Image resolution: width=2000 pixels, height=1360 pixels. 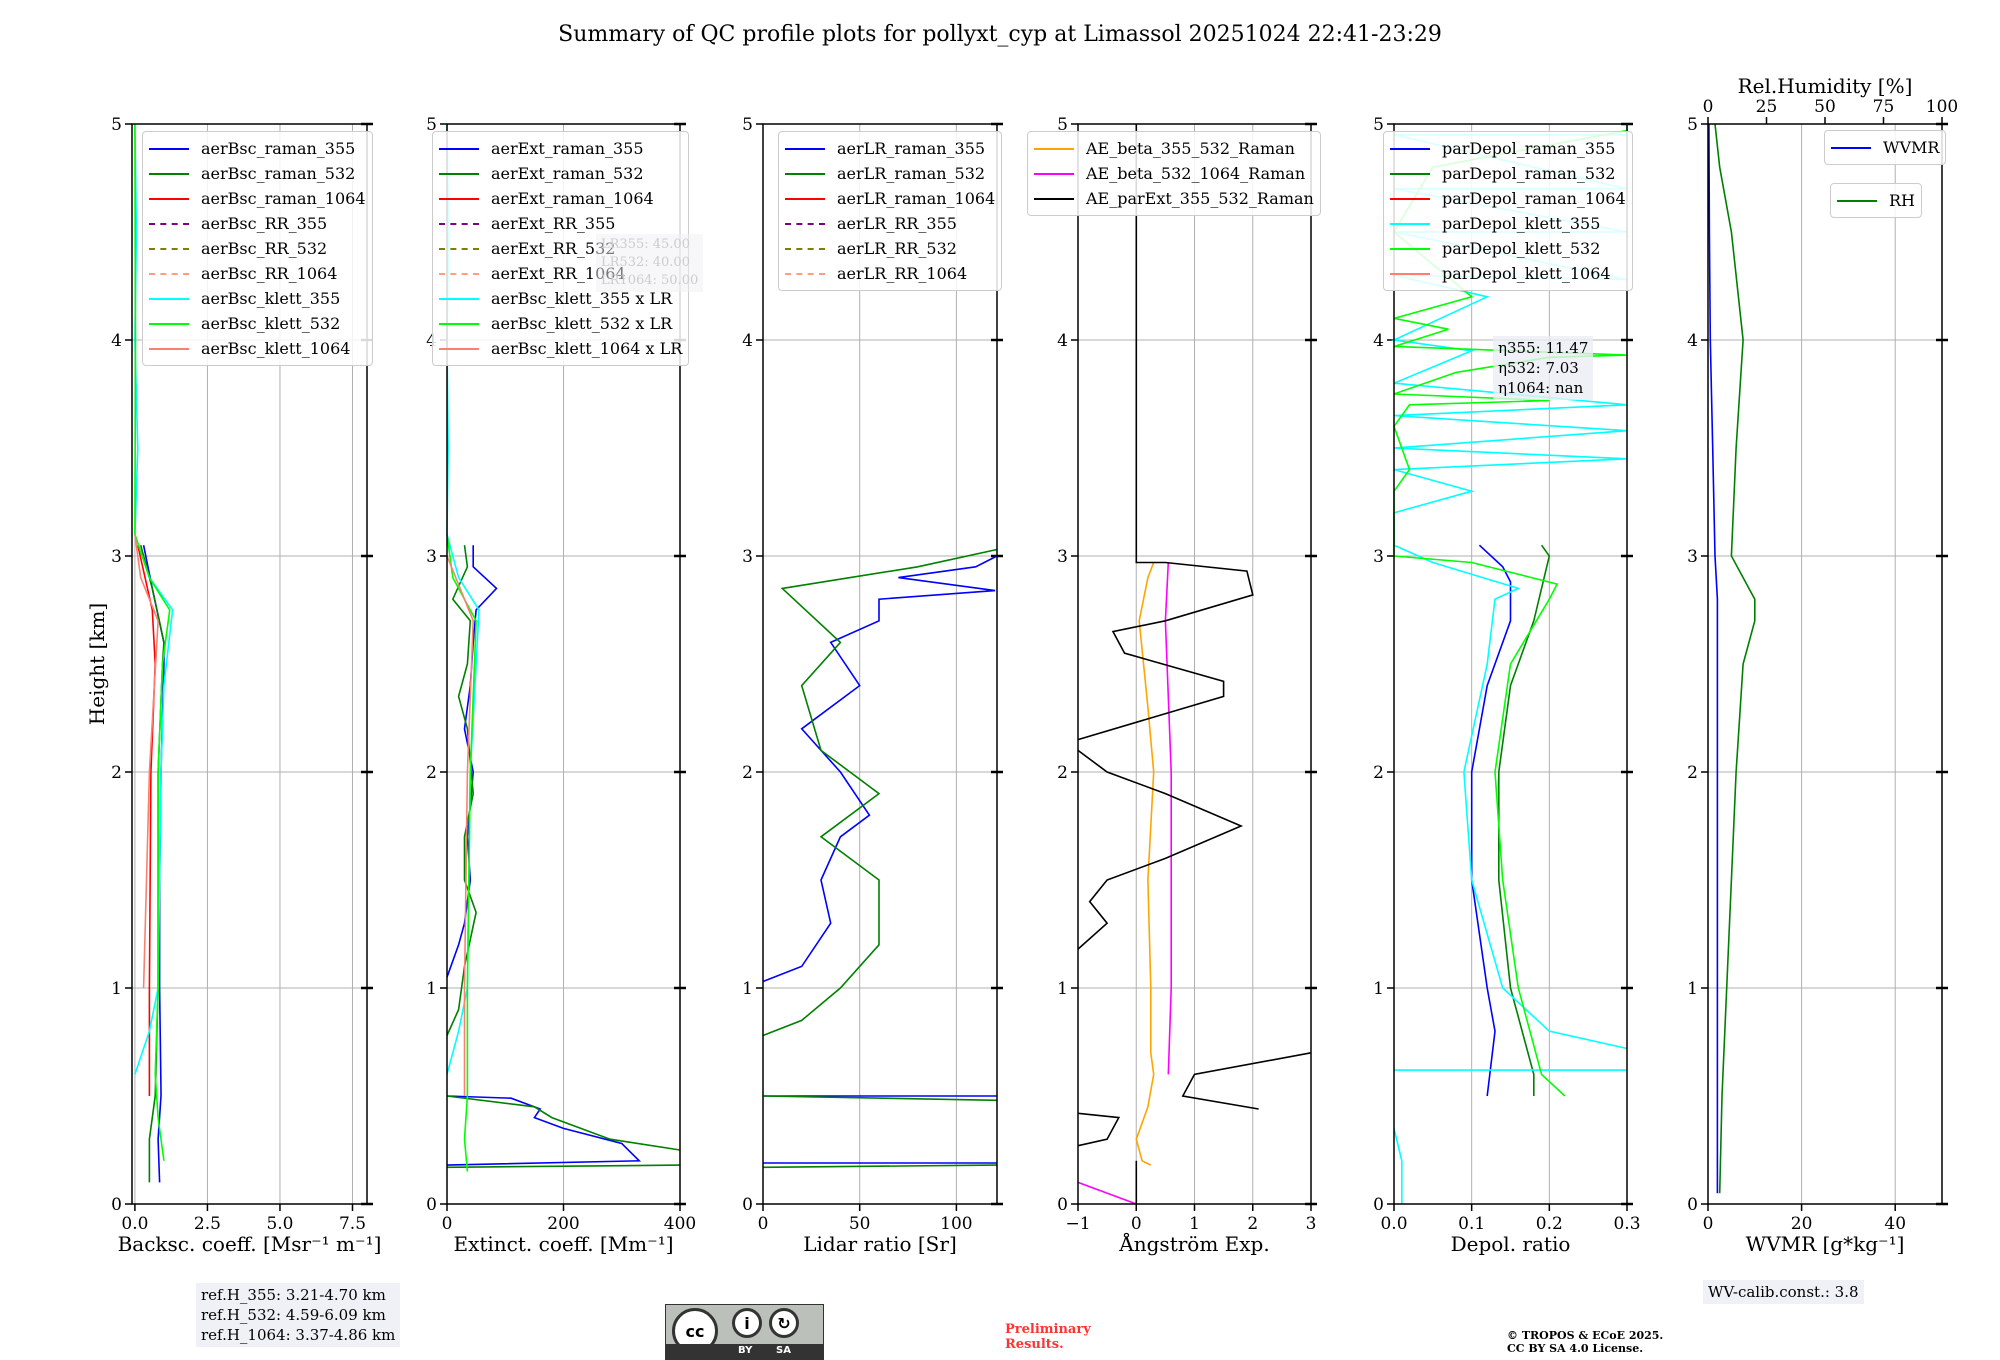 What do you see at coordinates (264, 223) in the screenshot?
I see `legend-label: aerBsc_RR_355` at bounding box center [264, 223].